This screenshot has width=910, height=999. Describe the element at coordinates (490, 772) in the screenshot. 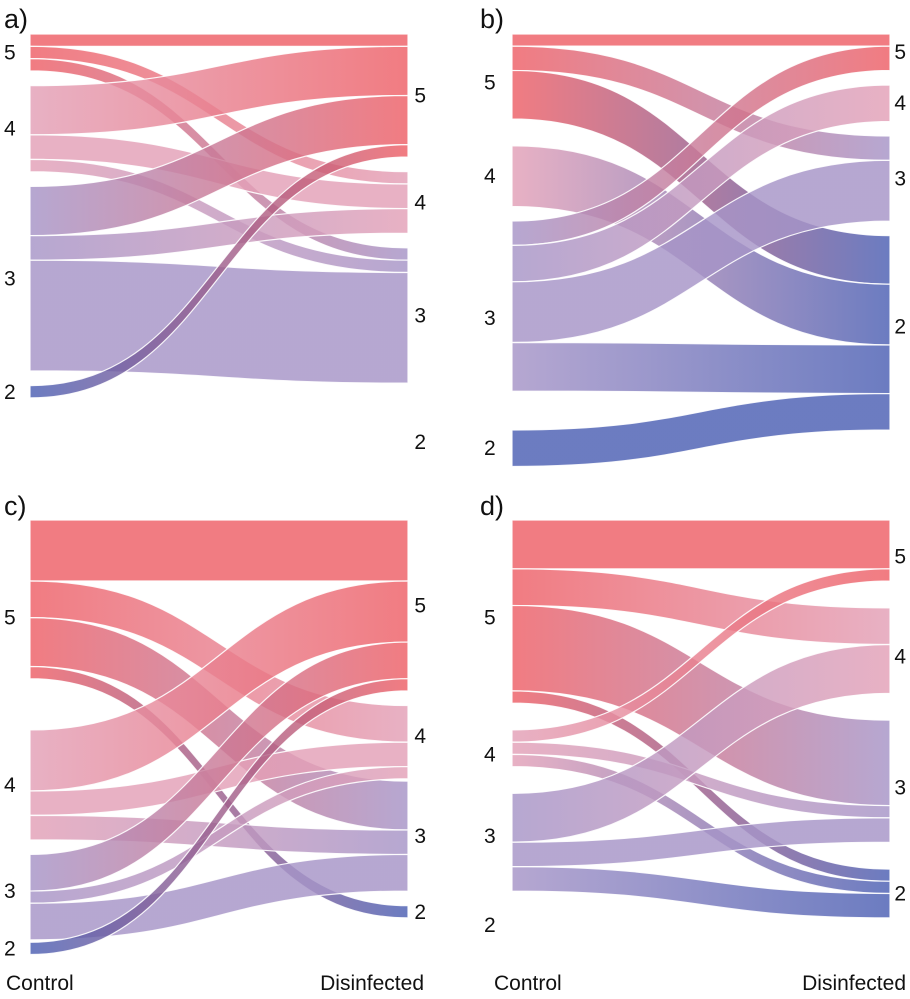

I see `panel-d-left-ticks: 5 4 3 2` at that location.